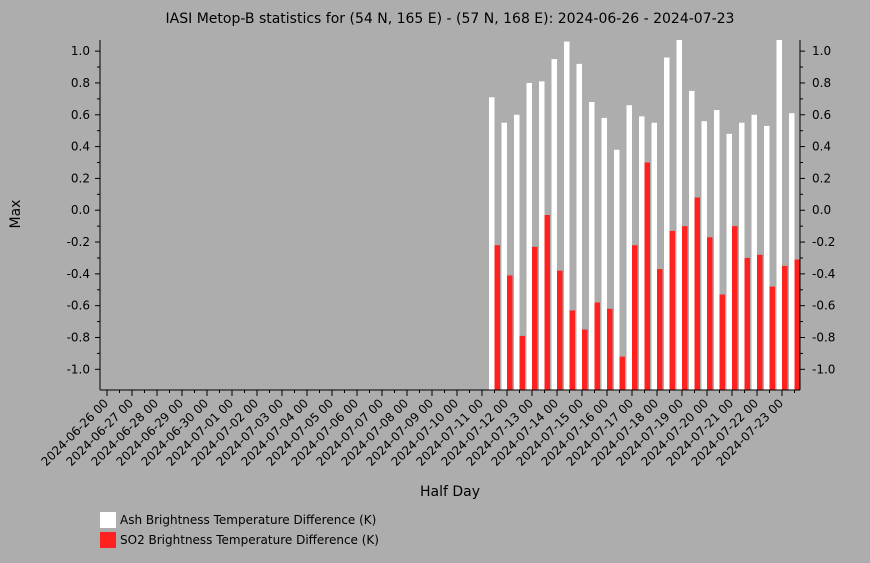 The image size is (870, 563). Describe the element at coordinates (78, 242) in the screenshot. I see `y-tick-label-left: -0.2` at that location.